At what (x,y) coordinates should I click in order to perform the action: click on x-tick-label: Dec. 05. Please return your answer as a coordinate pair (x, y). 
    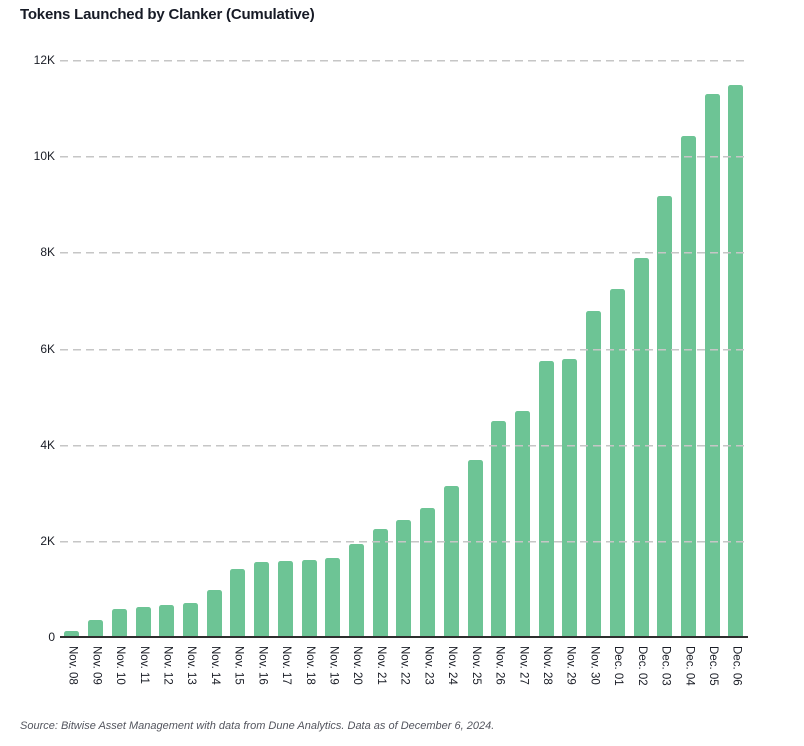
    Looking at the image, I should click on (713, 666).